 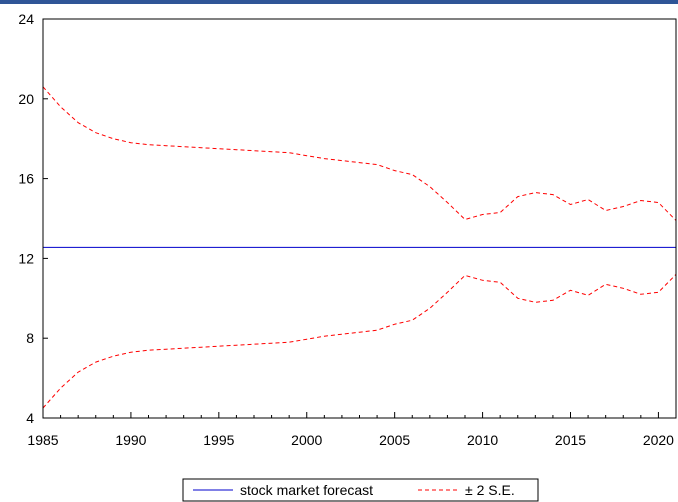 What do you see at coordinates (658, 440) in the screenshot?
I see `x-tick-label: 2020` at bounding box center [658, 440].